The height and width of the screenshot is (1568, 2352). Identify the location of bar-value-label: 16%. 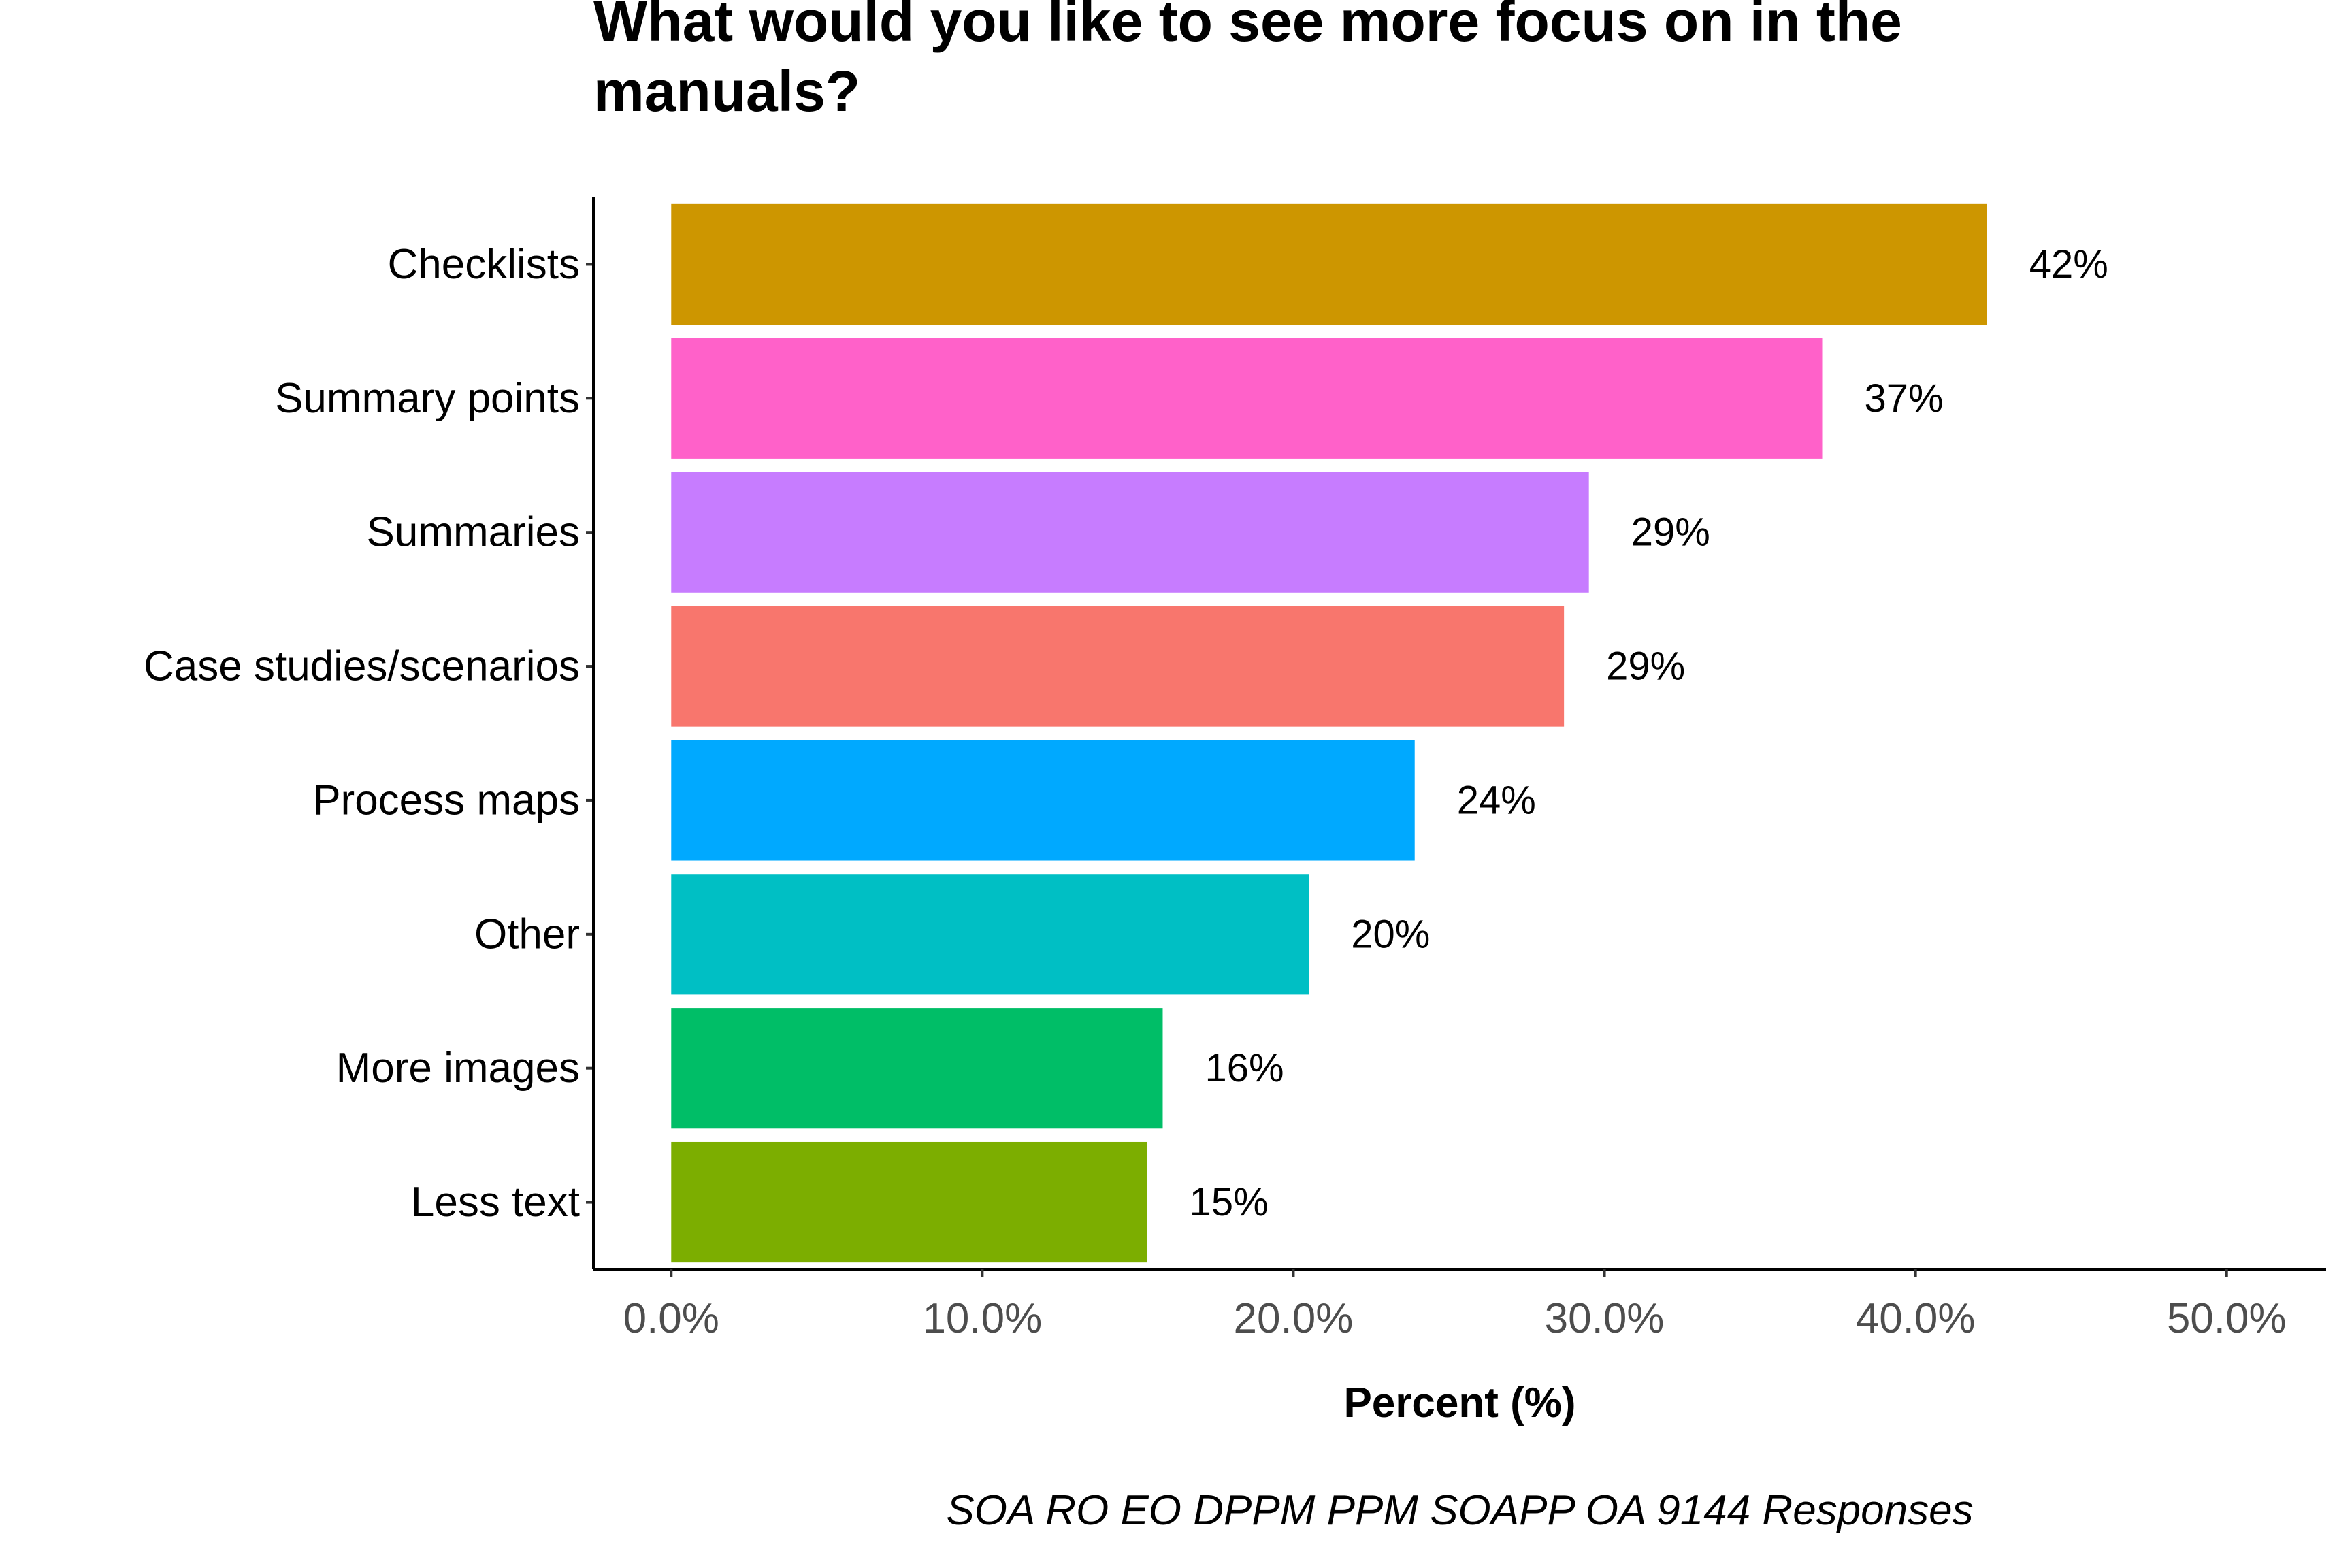
(1244, 1068).